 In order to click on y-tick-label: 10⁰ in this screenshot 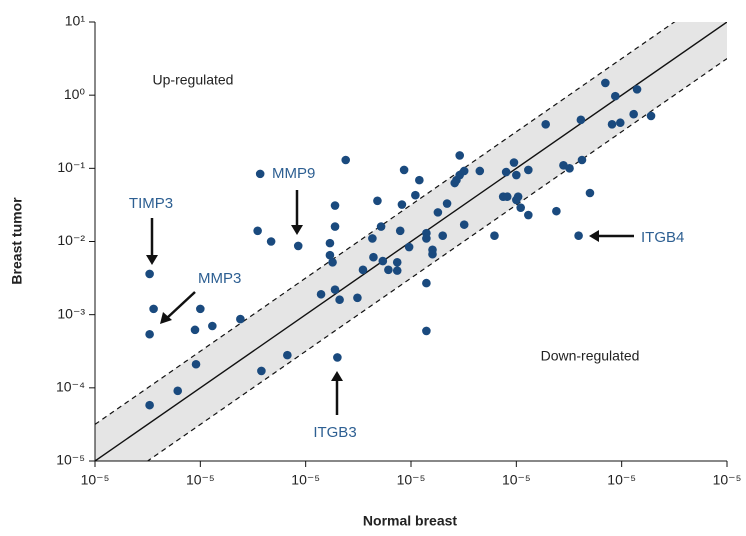, I will do `click(75, 94)`.